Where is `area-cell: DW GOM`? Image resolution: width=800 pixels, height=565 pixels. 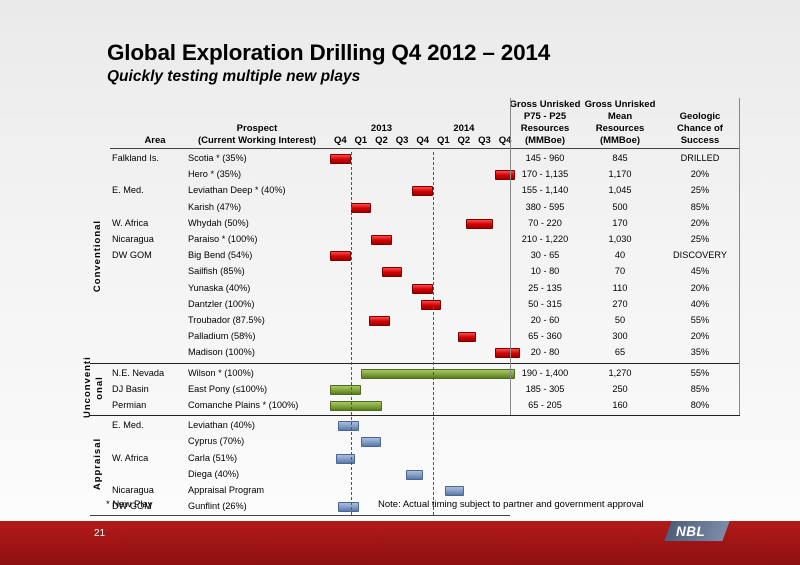
area-cell: DW GOM is located at coordinates (132, 506).